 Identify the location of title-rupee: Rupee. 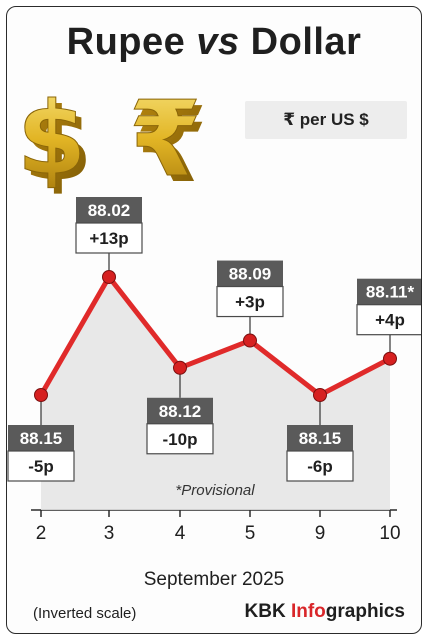
(131, 42).